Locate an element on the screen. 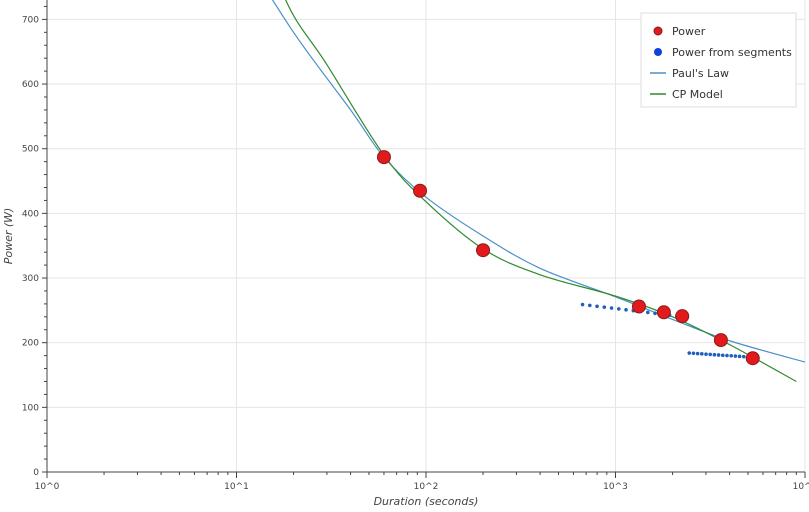  legend-box is located at coordinates (718, 60).